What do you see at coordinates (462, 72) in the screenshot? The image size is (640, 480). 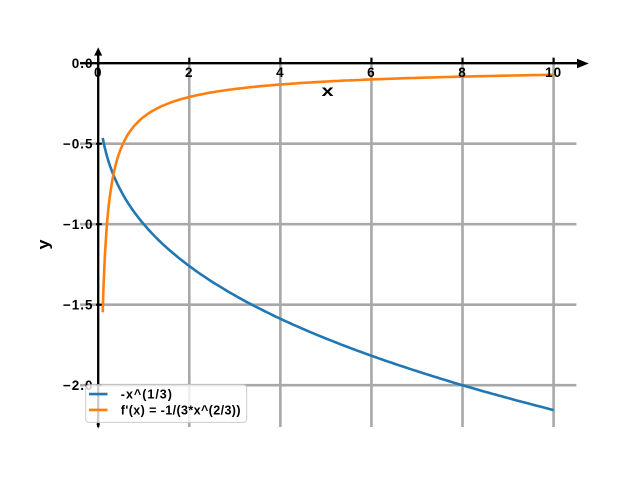 I see `svg-text: 8` at bounding box center [462, 72].